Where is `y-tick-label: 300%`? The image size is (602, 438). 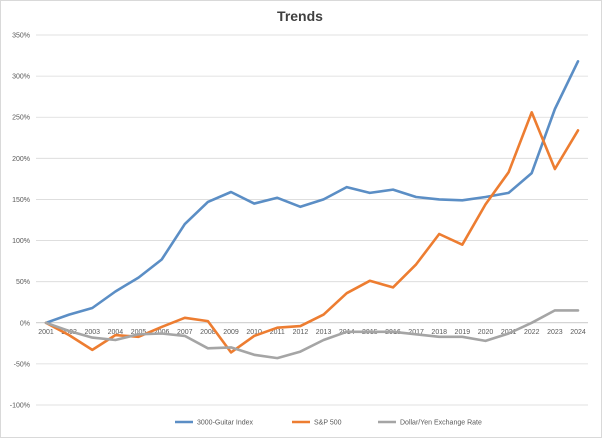 y-tick-label: 300% is located at coordinates (21, 77).